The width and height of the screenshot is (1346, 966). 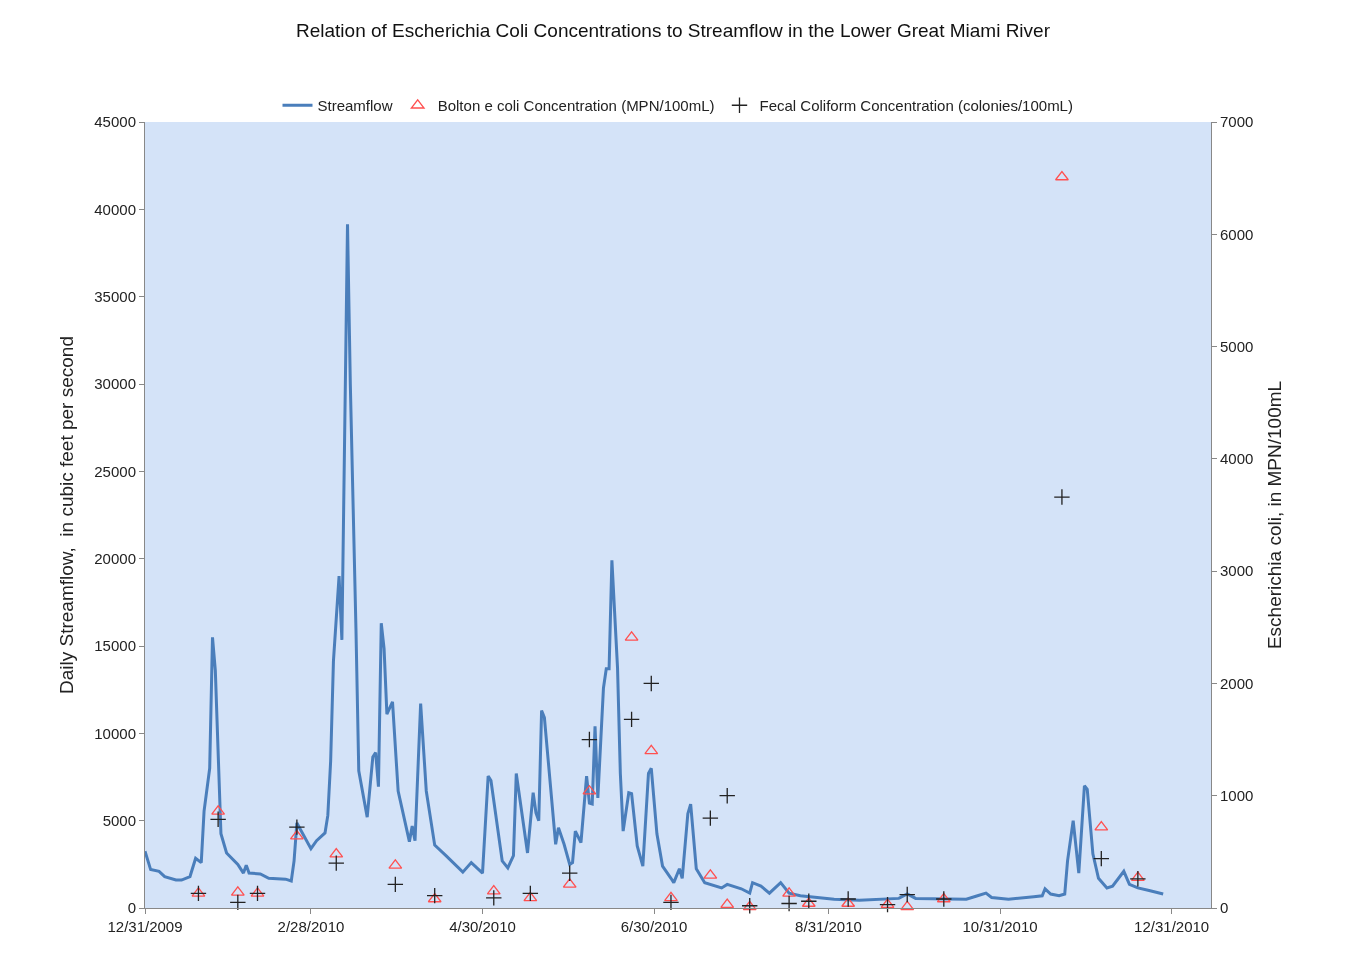 What do you see at coordinates (1237, 234) in the screenshot?
I see `y2-tick-label: 6000` at bounding box center [1237, 234].